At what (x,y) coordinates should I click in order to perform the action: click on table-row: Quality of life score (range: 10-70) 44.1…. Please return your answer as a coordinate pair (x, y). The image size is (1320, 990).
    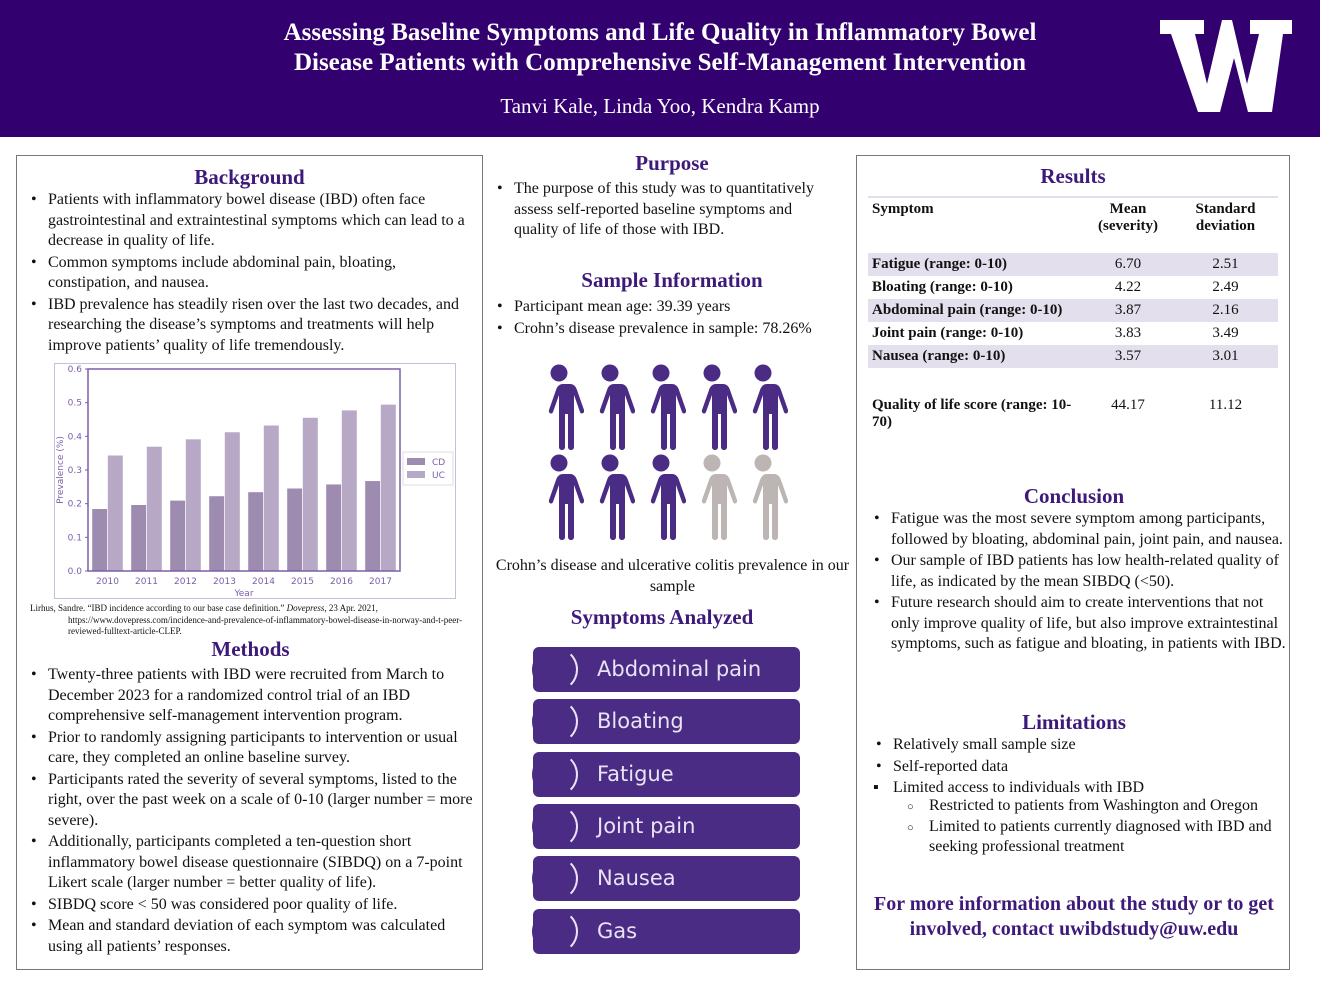
    Looking at the image, I should click on (1073, 414).